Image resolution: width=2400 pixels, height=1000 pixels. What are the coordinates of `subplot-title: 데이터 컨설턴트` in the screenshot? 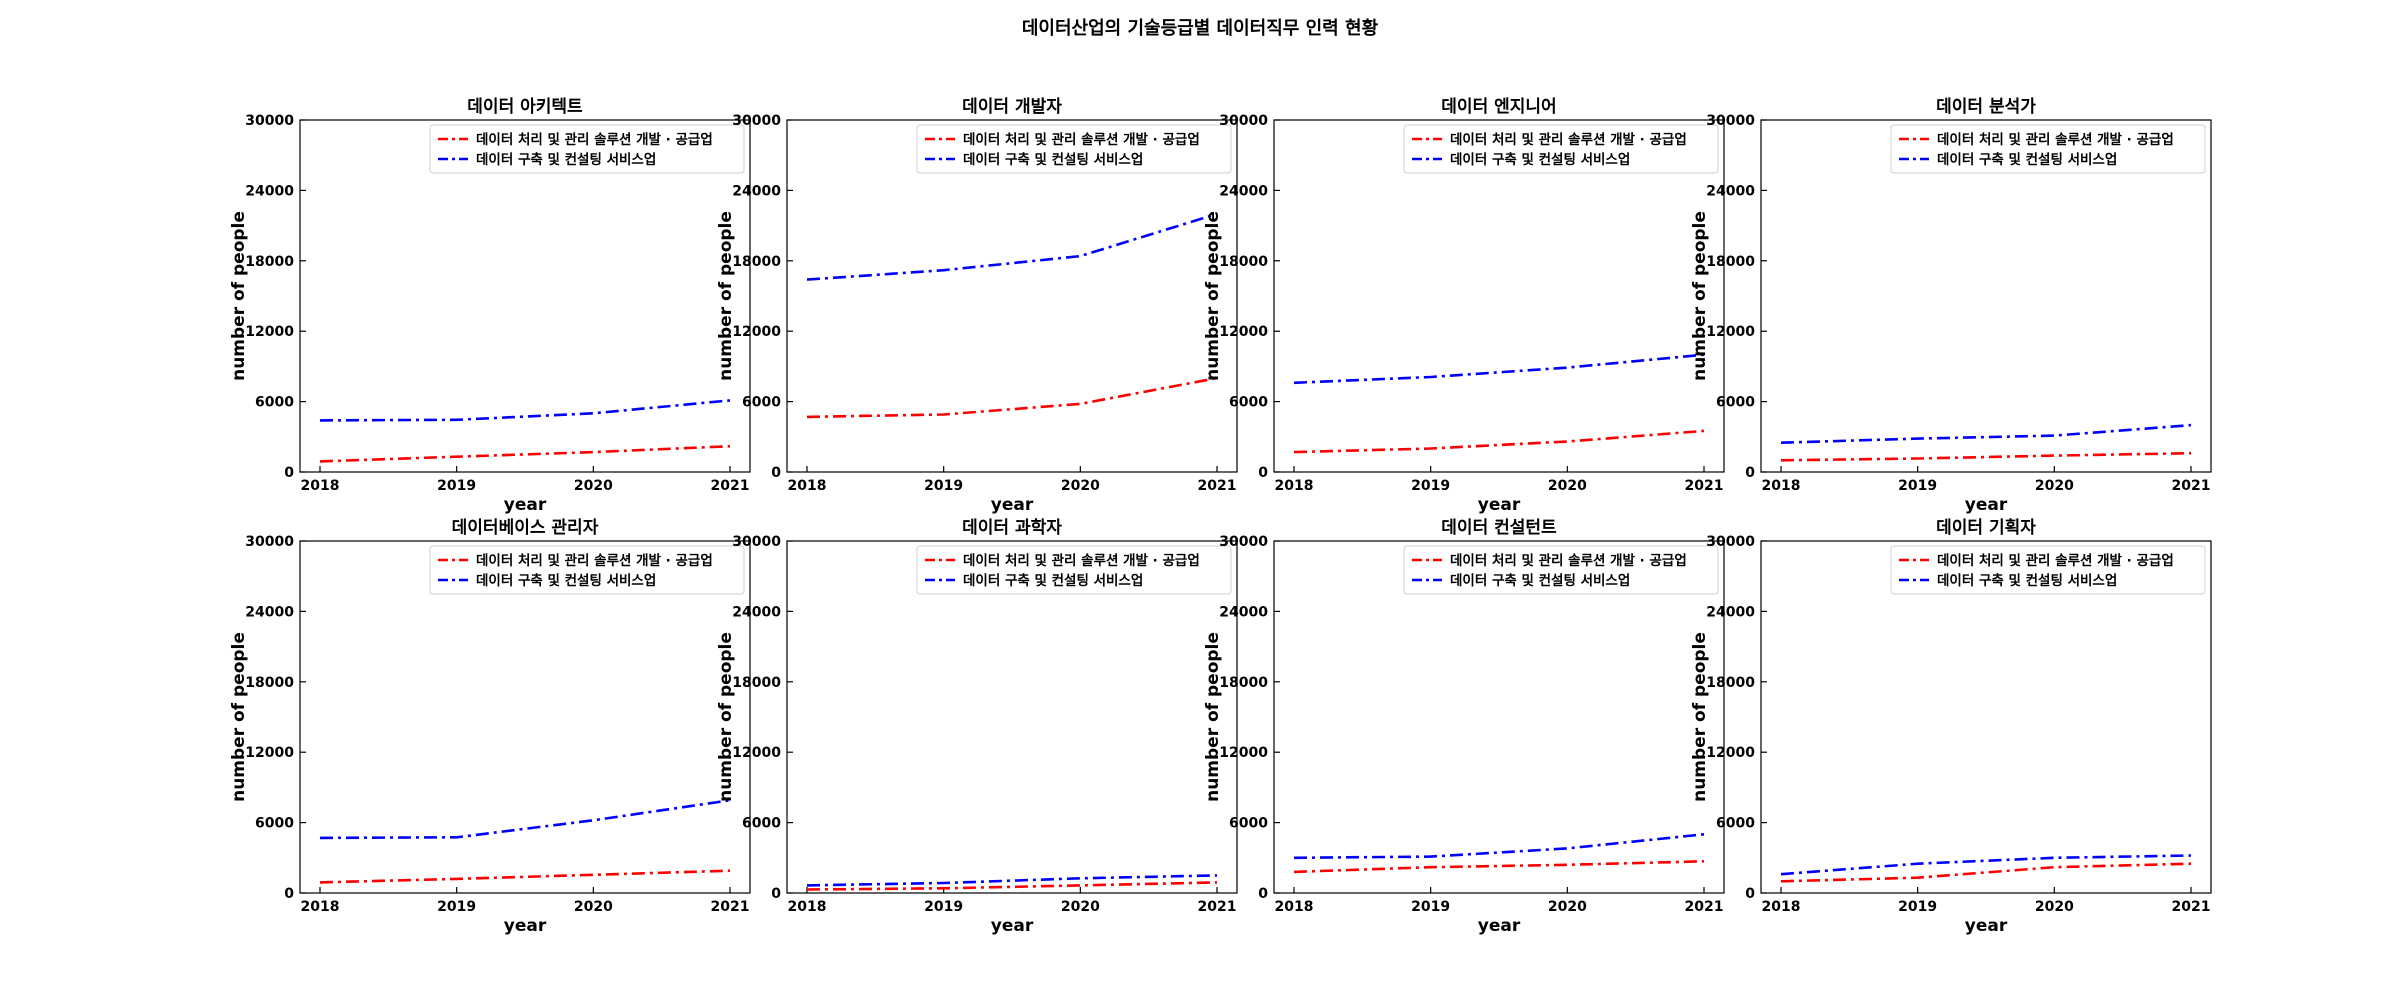 It's located at (1499, 528).